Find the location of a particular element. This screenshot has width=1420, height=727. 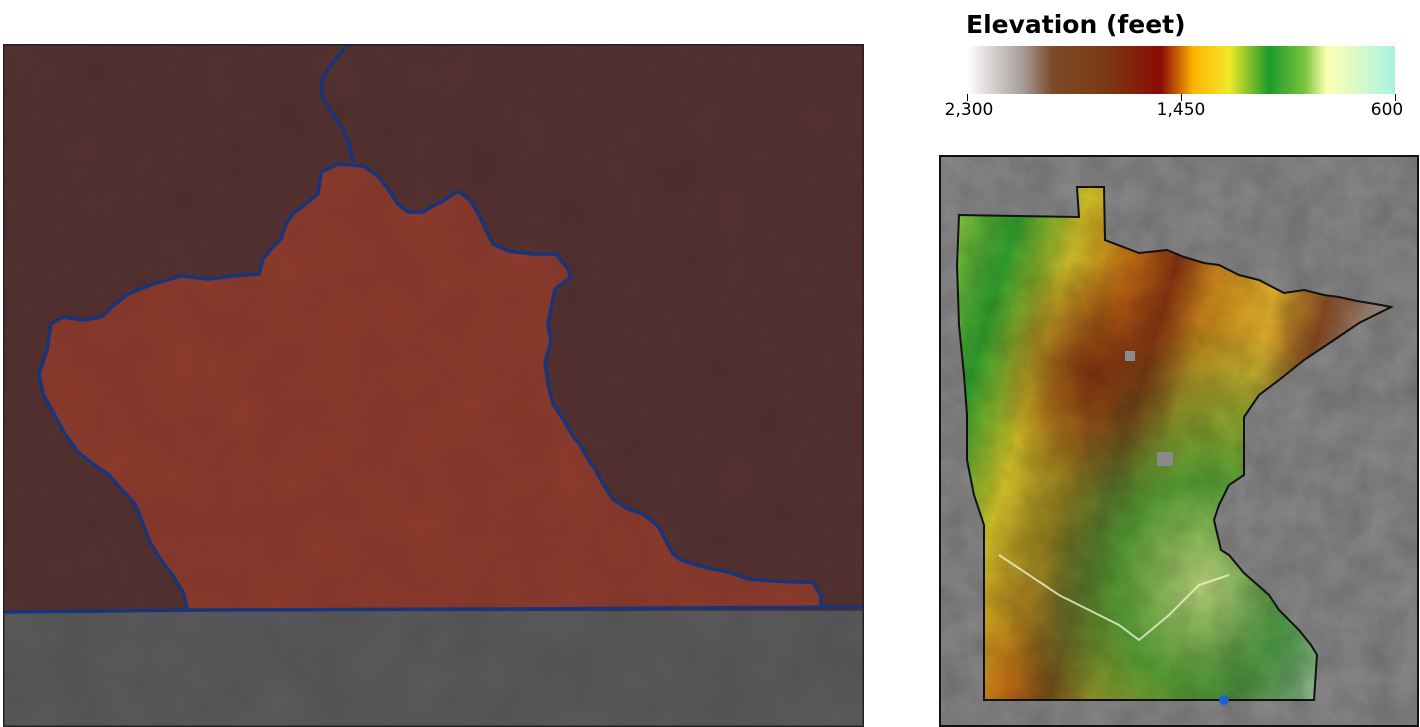

legend-tick-label: 1,450 is located at coordinates (1181, 110).